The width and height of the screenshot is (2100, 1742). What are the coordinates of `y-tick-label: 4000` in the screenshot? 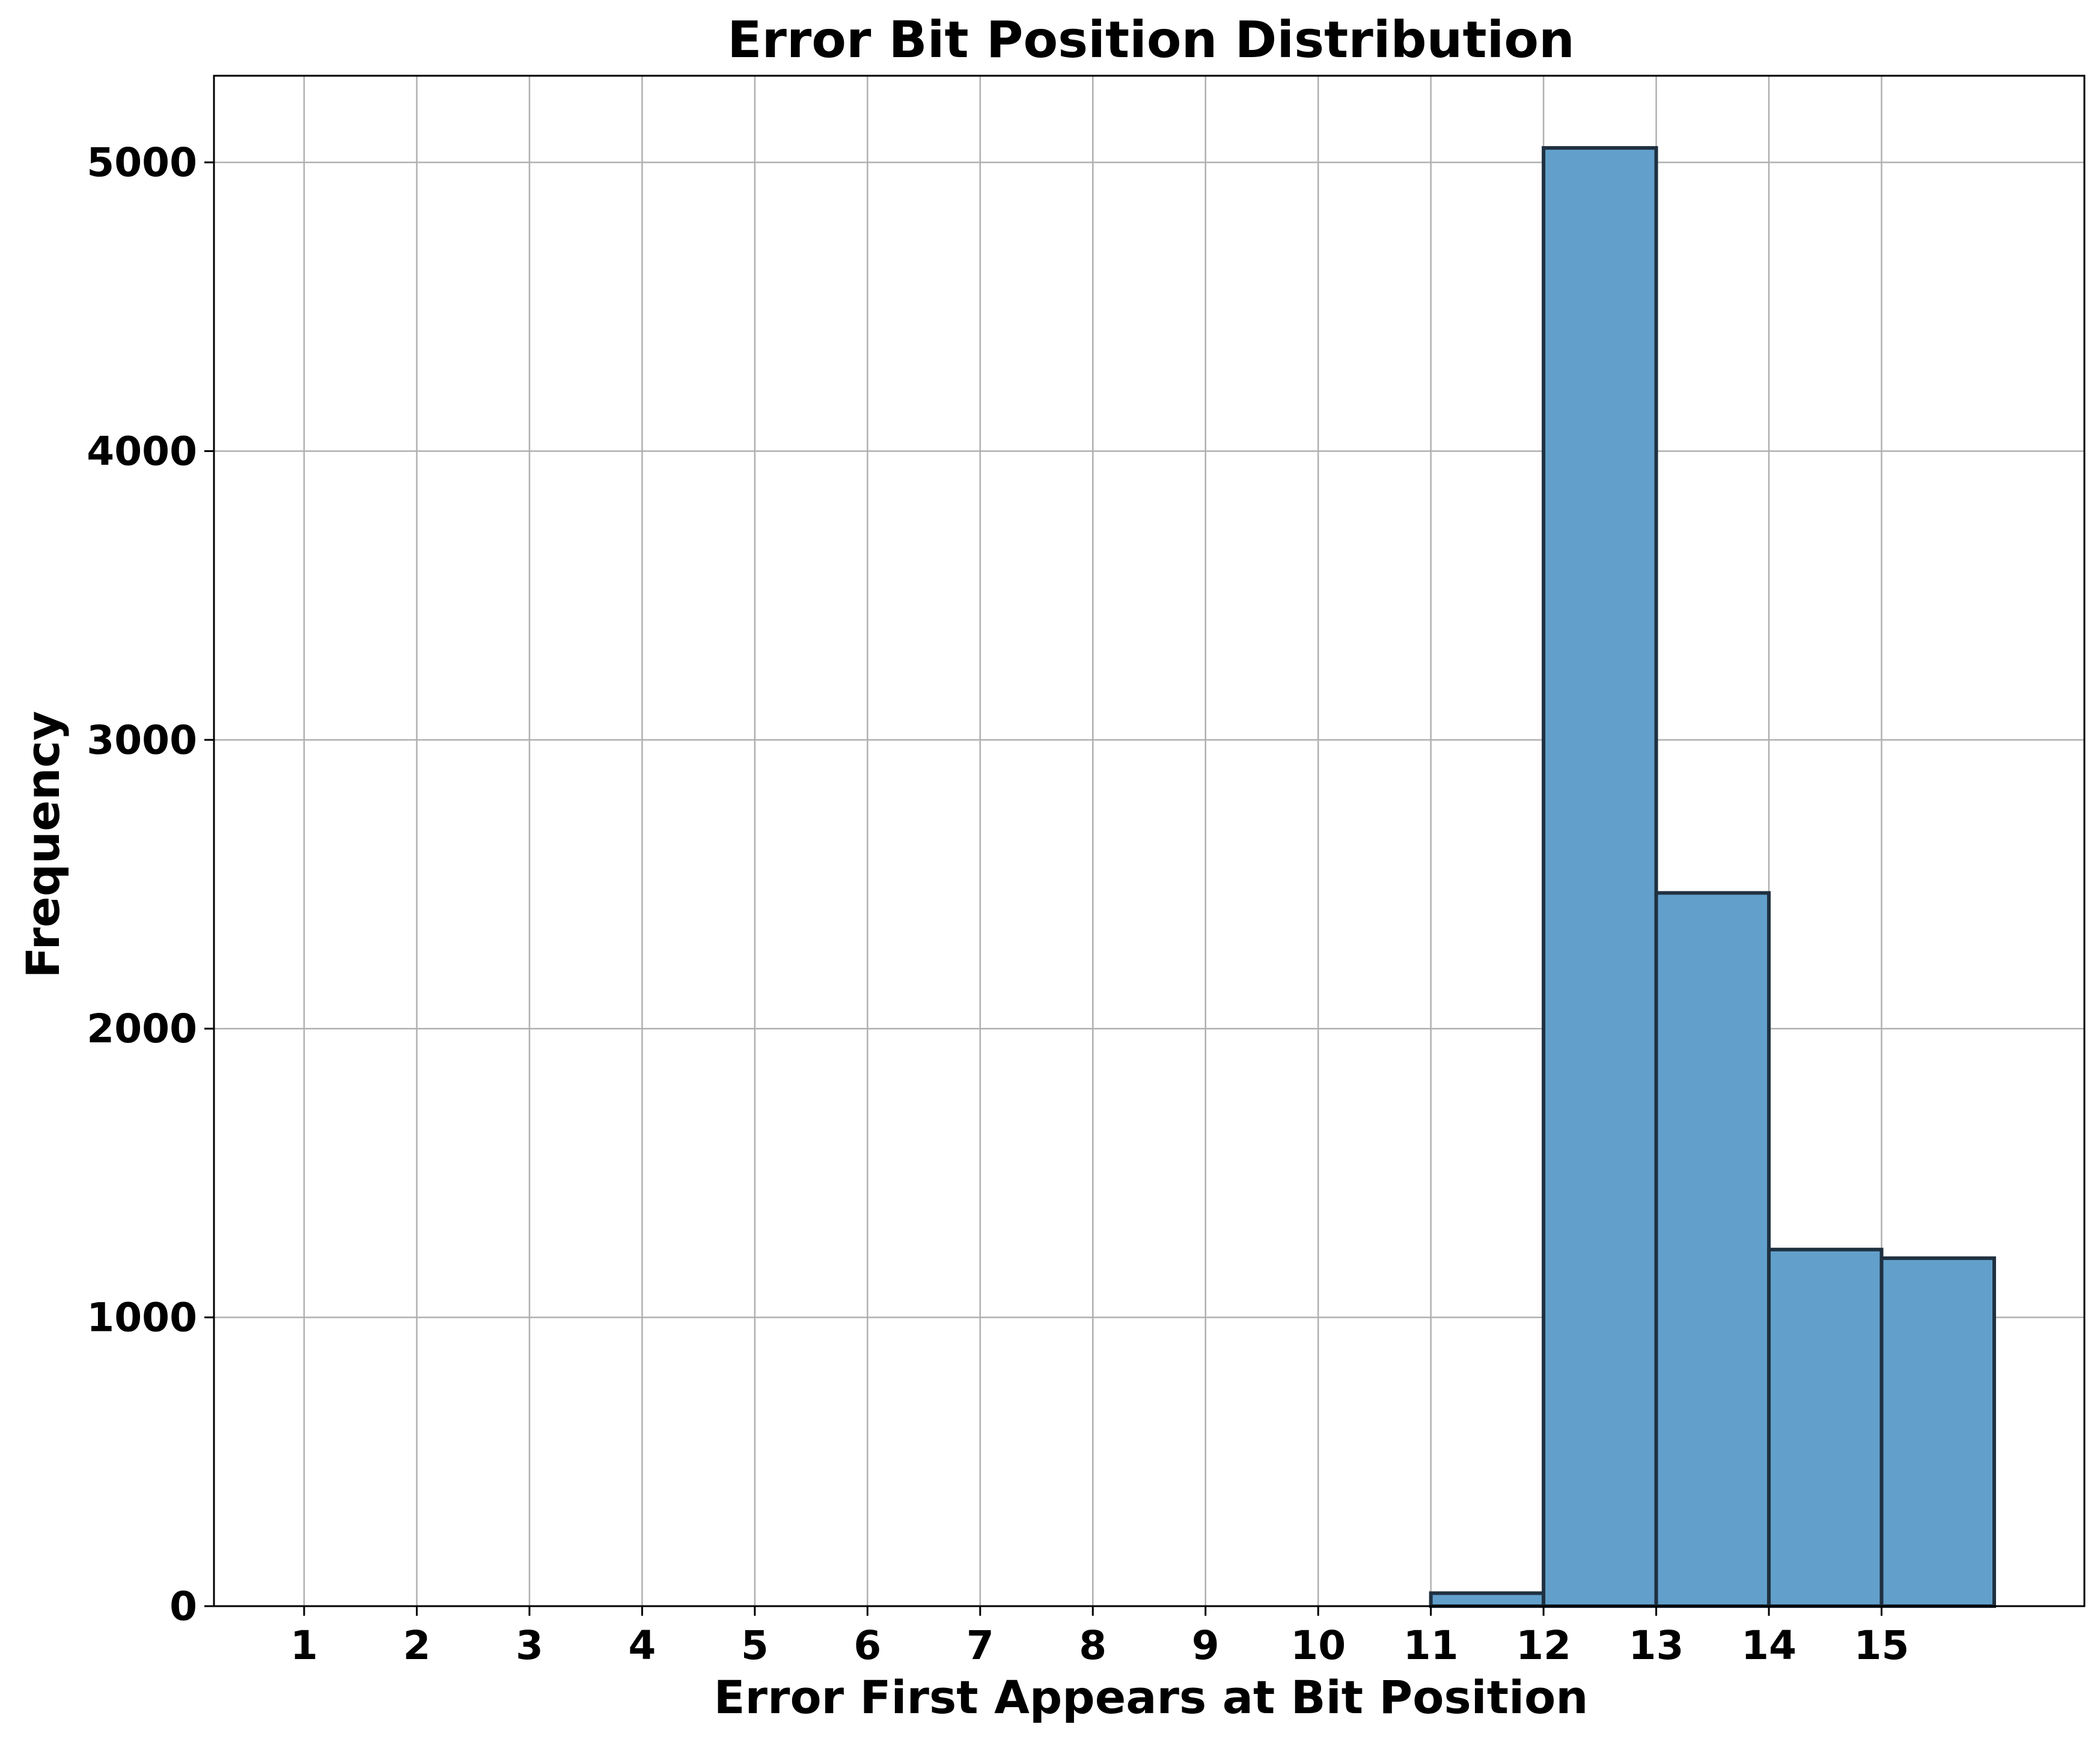 It's located at (142, 451).